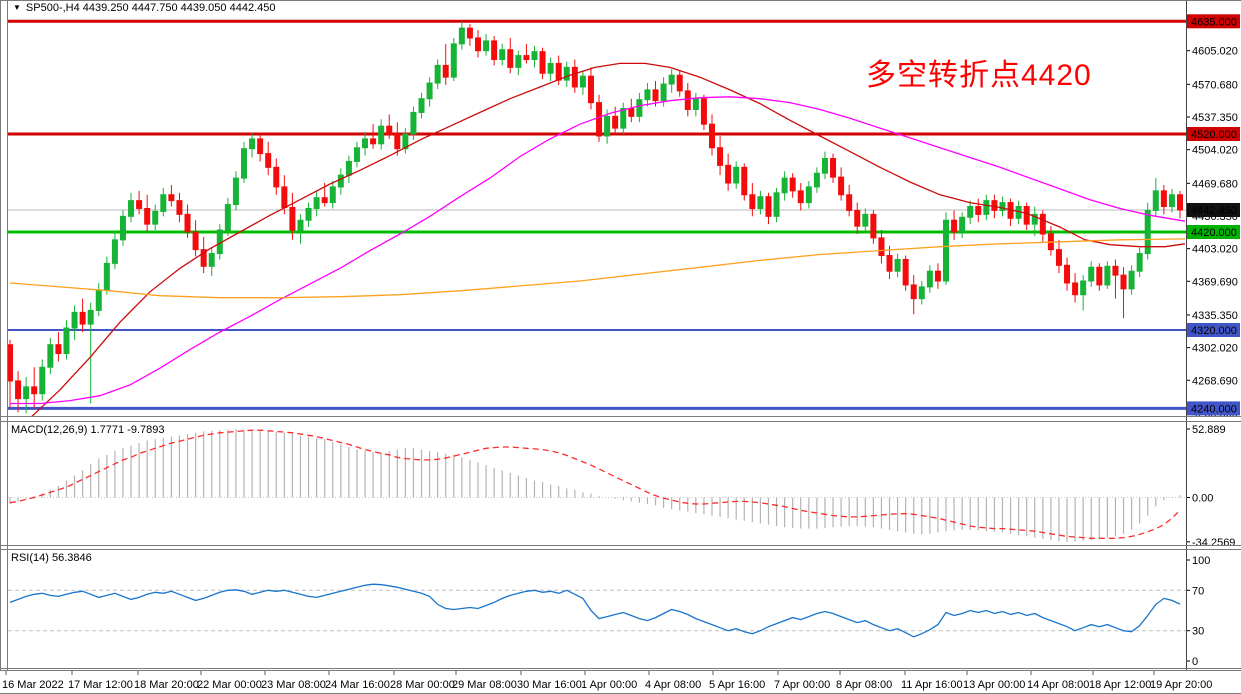 The image size is (1241, 694). I want to click on date-label: 14 Apr 08:00, so click(1058, 685).